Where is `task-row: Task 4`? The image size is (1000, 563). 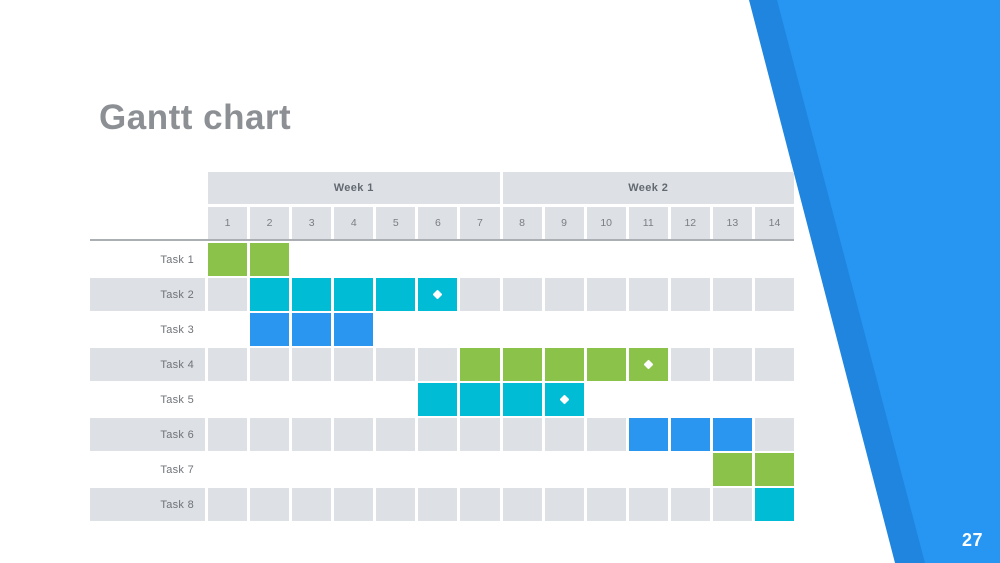 task-row: Task 4 is located at coordinates (442, 364).